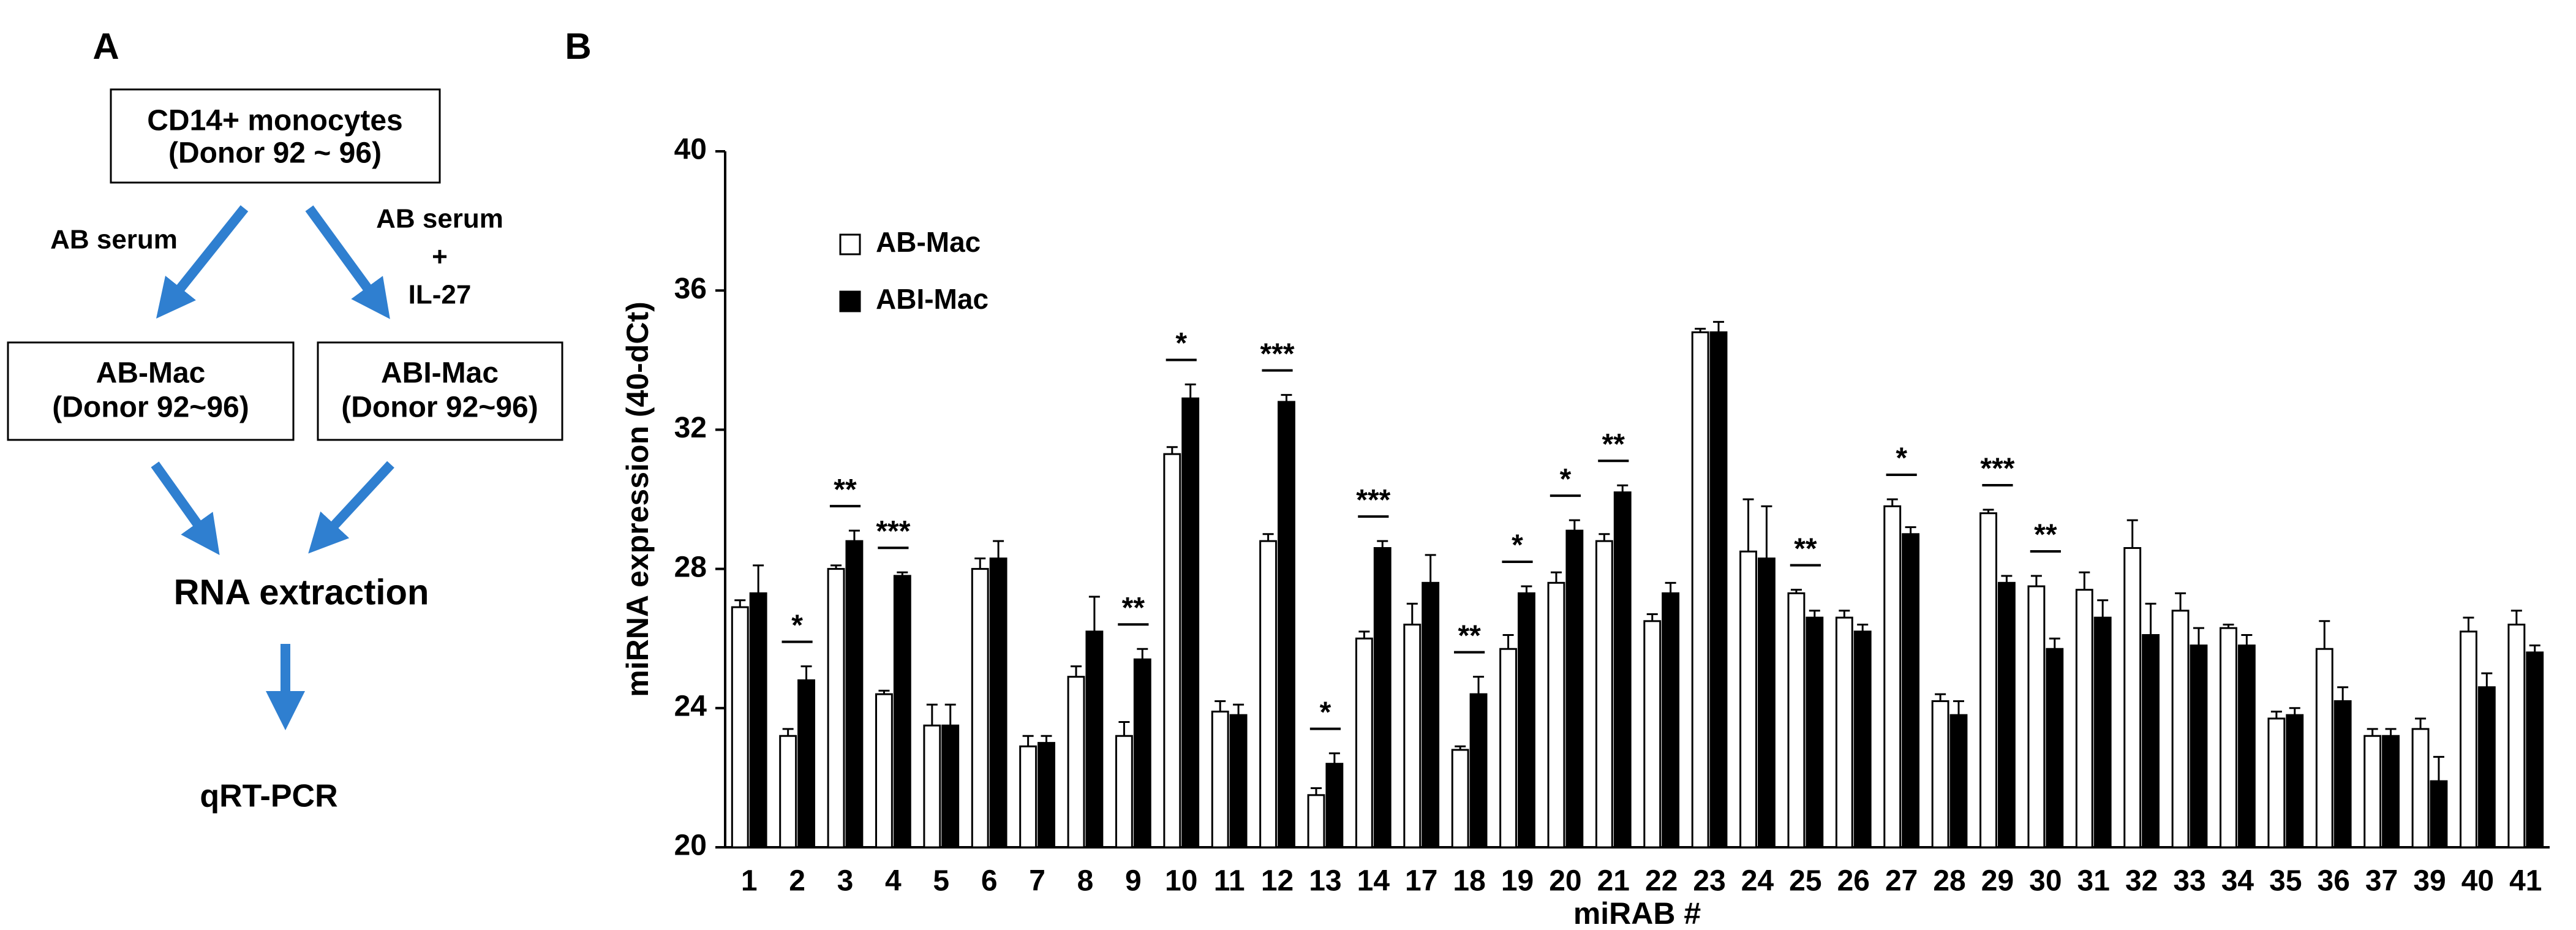 The height and width of the screenshot is (930, 2576). What do you see at coordinates (690, 150) in the screenshot?
I see `y-tick-label: 40` at bounding box center [690, 150].